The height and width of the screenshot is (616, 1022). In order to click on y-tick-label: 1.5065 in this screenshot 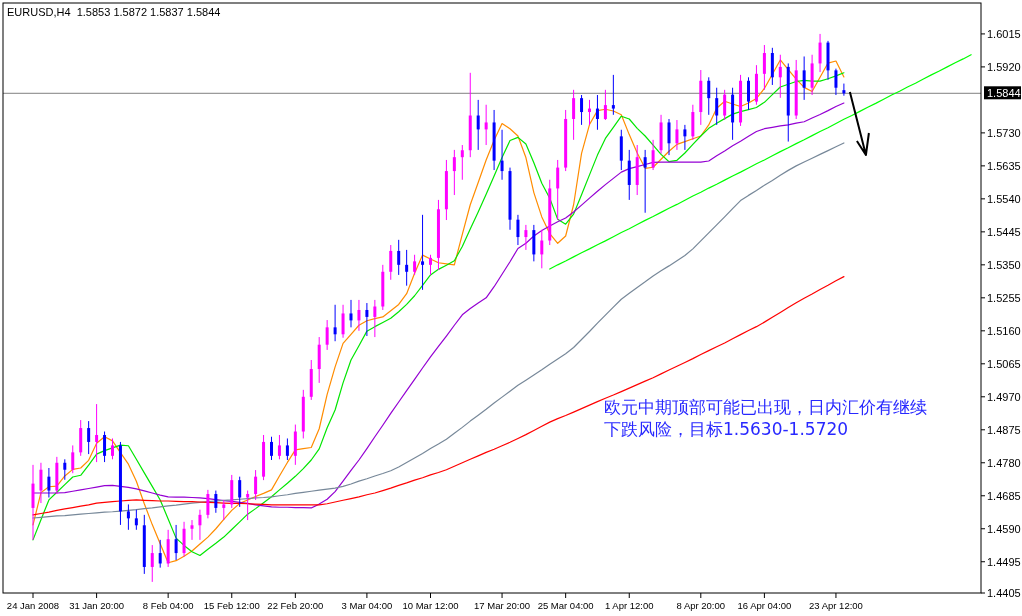, I will do `click(1004, 363)`.